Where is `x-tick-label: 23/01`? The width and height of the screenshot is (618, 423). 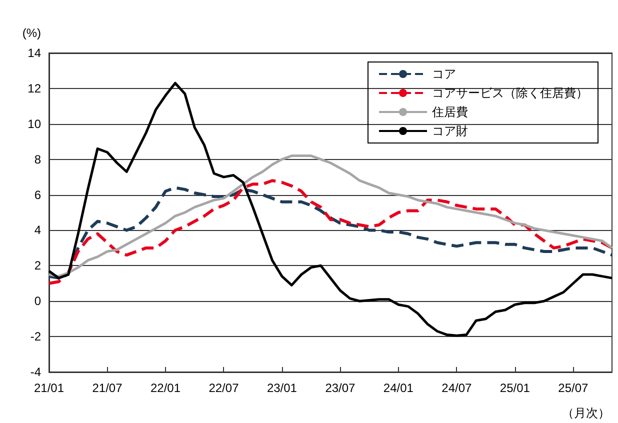 x-tick-label: 23/01 is located at coordinates (282, 388).